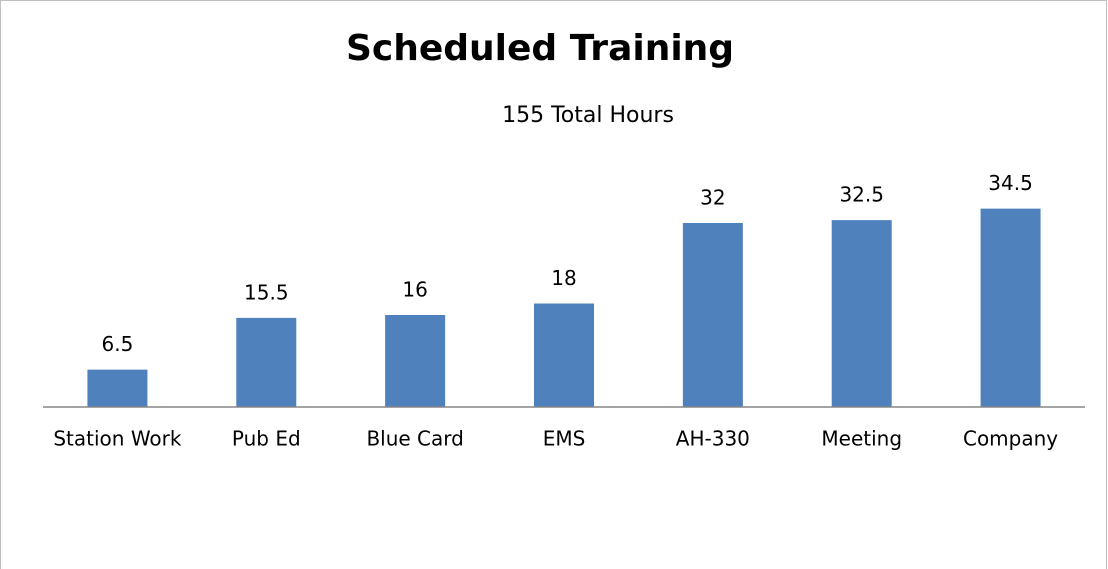 The height and width of the screenshot is (569, 1108). What do you see at coordinates (1010, 439) in the screenshot?
I see `x-tick-label: Company` at bounding box center [1010, 439].